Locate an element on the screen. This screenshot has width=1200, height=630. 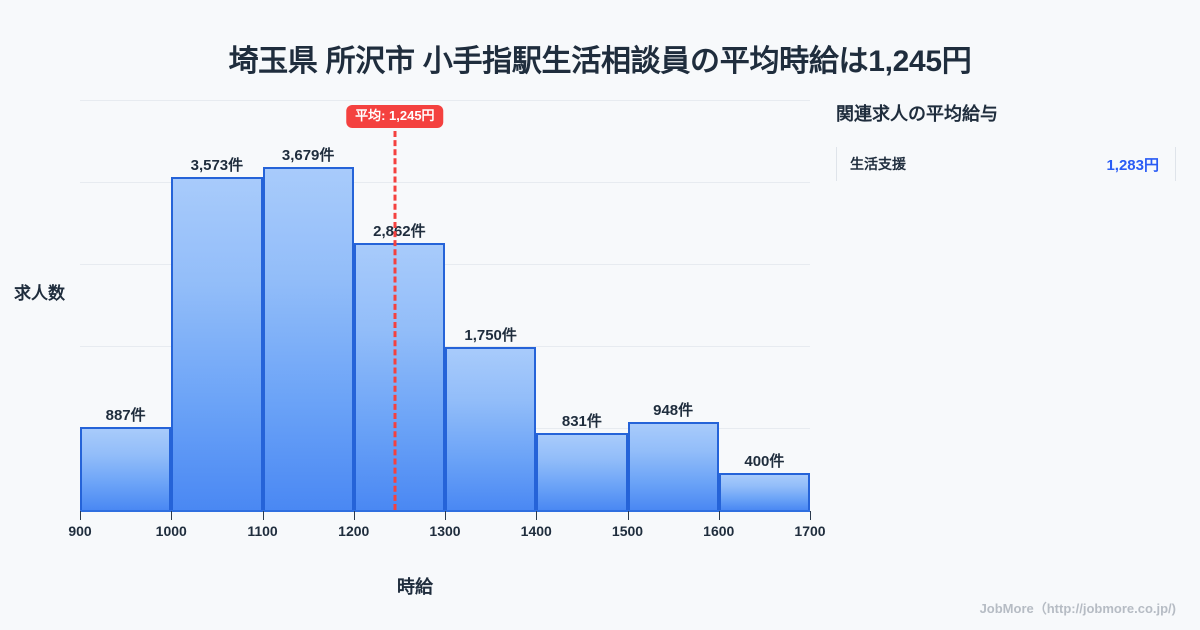
related-salary-list: 生活支援 1,283円 is located at coordinates (1006, 164).